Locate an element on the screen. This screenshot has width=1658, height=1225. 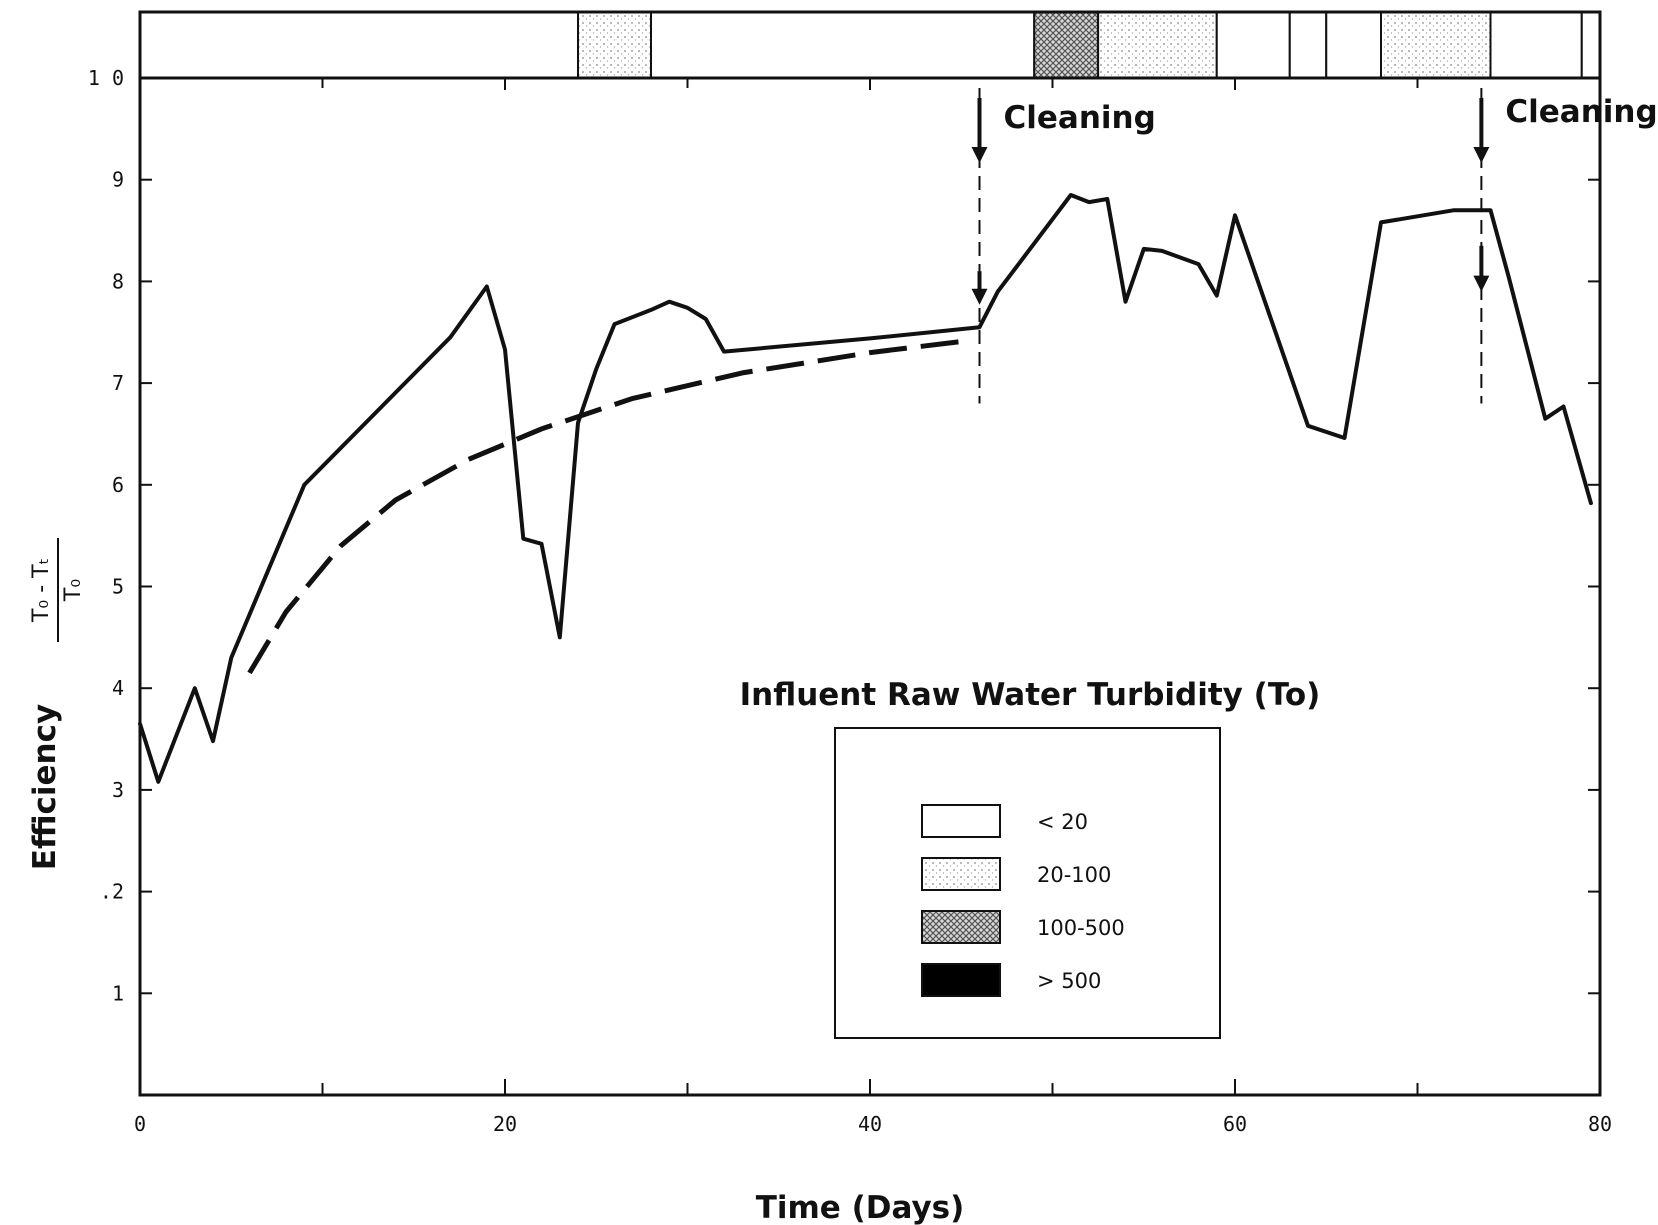
x-axis-title: Time (Days) is located at coordinates (860, 1207).